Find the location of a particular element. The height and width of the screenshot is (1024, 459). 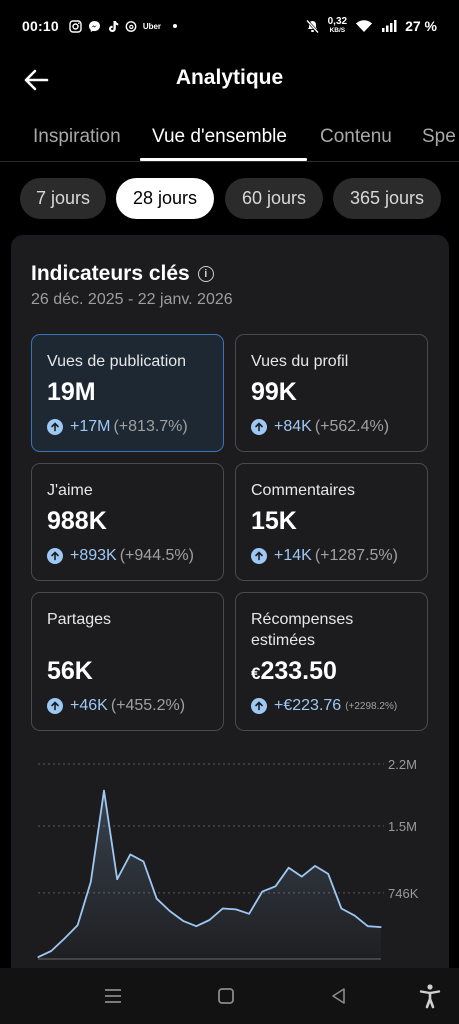

metric-profile-views: Vues du profil 99K +84K (+562.4%) is located at coordinates (331, 393).